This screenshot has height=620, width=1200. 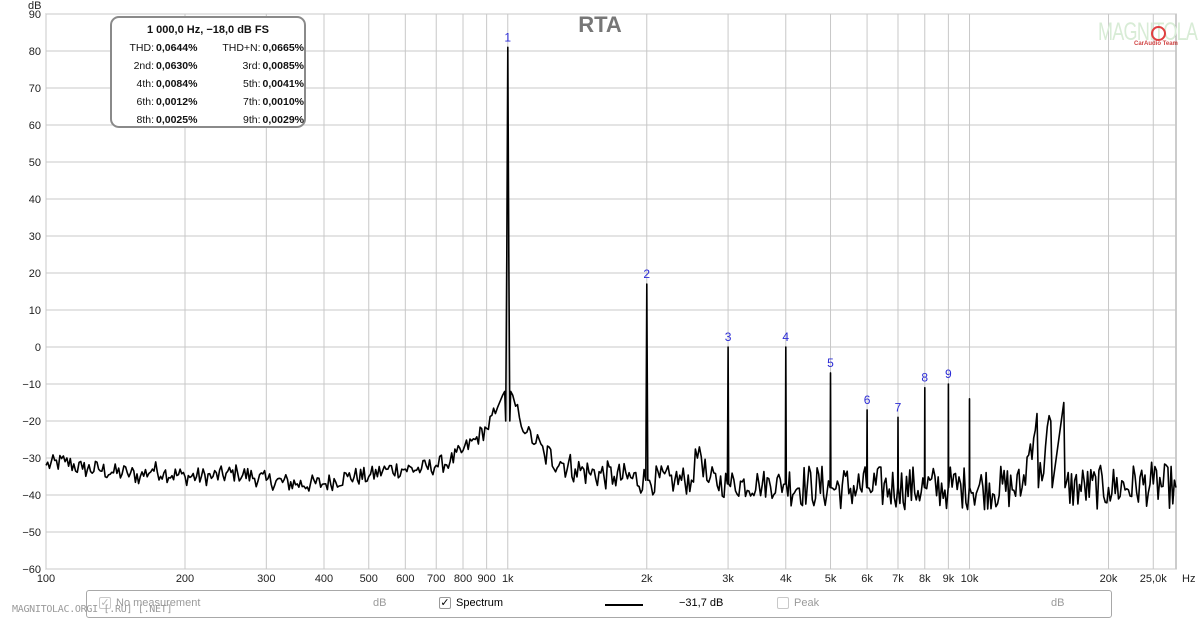 What do you see at coordinates (252, 84) in the screenshot?
I see `info-label: 5th:` at bounding box center [252, 84].